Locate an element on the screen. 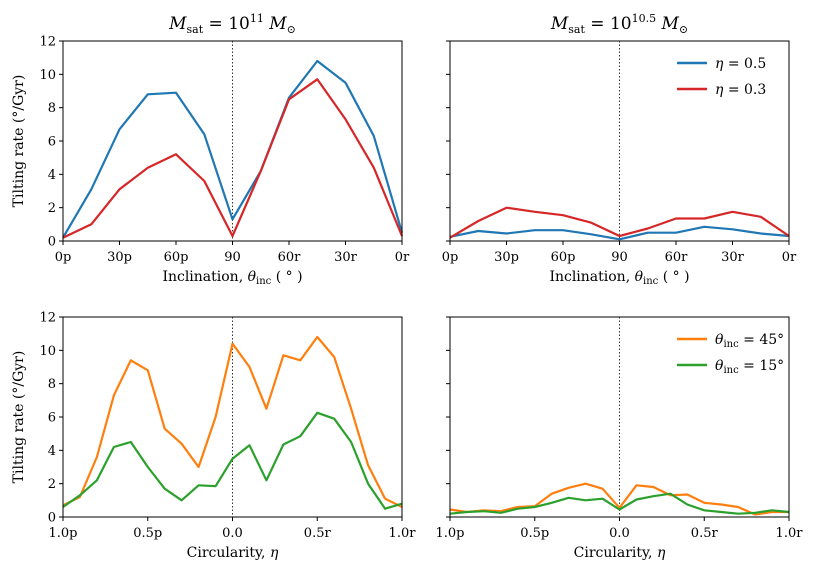 The width and height of the screenshot is (815, 580). legend-label: η = 0.3 is located at coordinates (740, 90).